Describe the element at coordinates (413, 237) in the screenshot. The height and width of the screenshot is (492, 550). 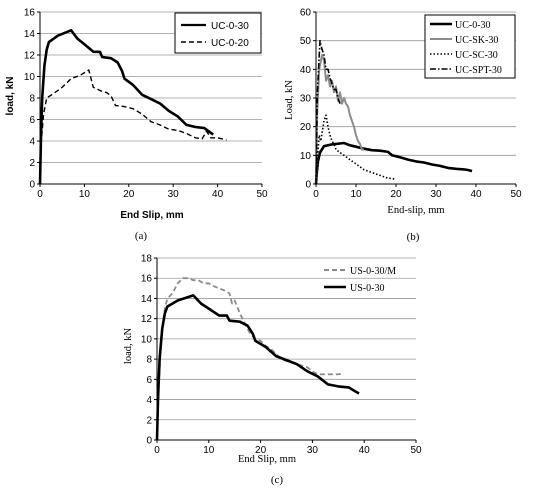
I see `panel-caption: (b)` at that location.